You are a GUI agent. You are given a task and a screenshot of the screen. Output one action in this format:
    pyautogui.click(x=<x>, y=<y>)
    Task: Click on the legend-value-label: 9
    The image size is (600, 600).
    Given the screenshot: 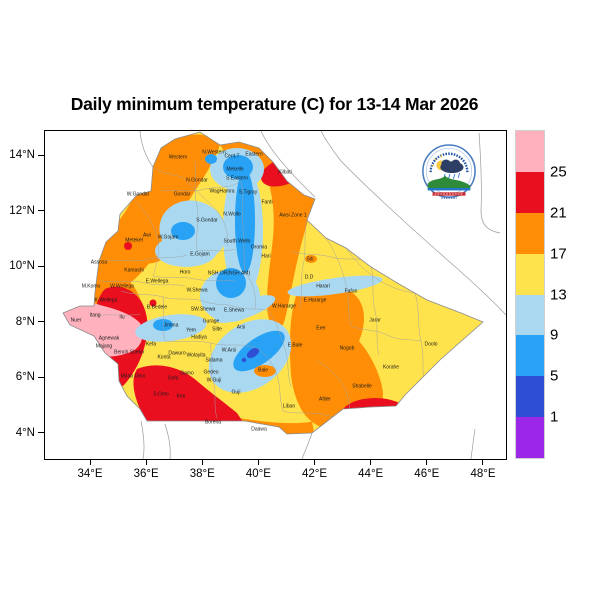 What is the action you would take?
    pyautogui.click(x=554, y=335)
    